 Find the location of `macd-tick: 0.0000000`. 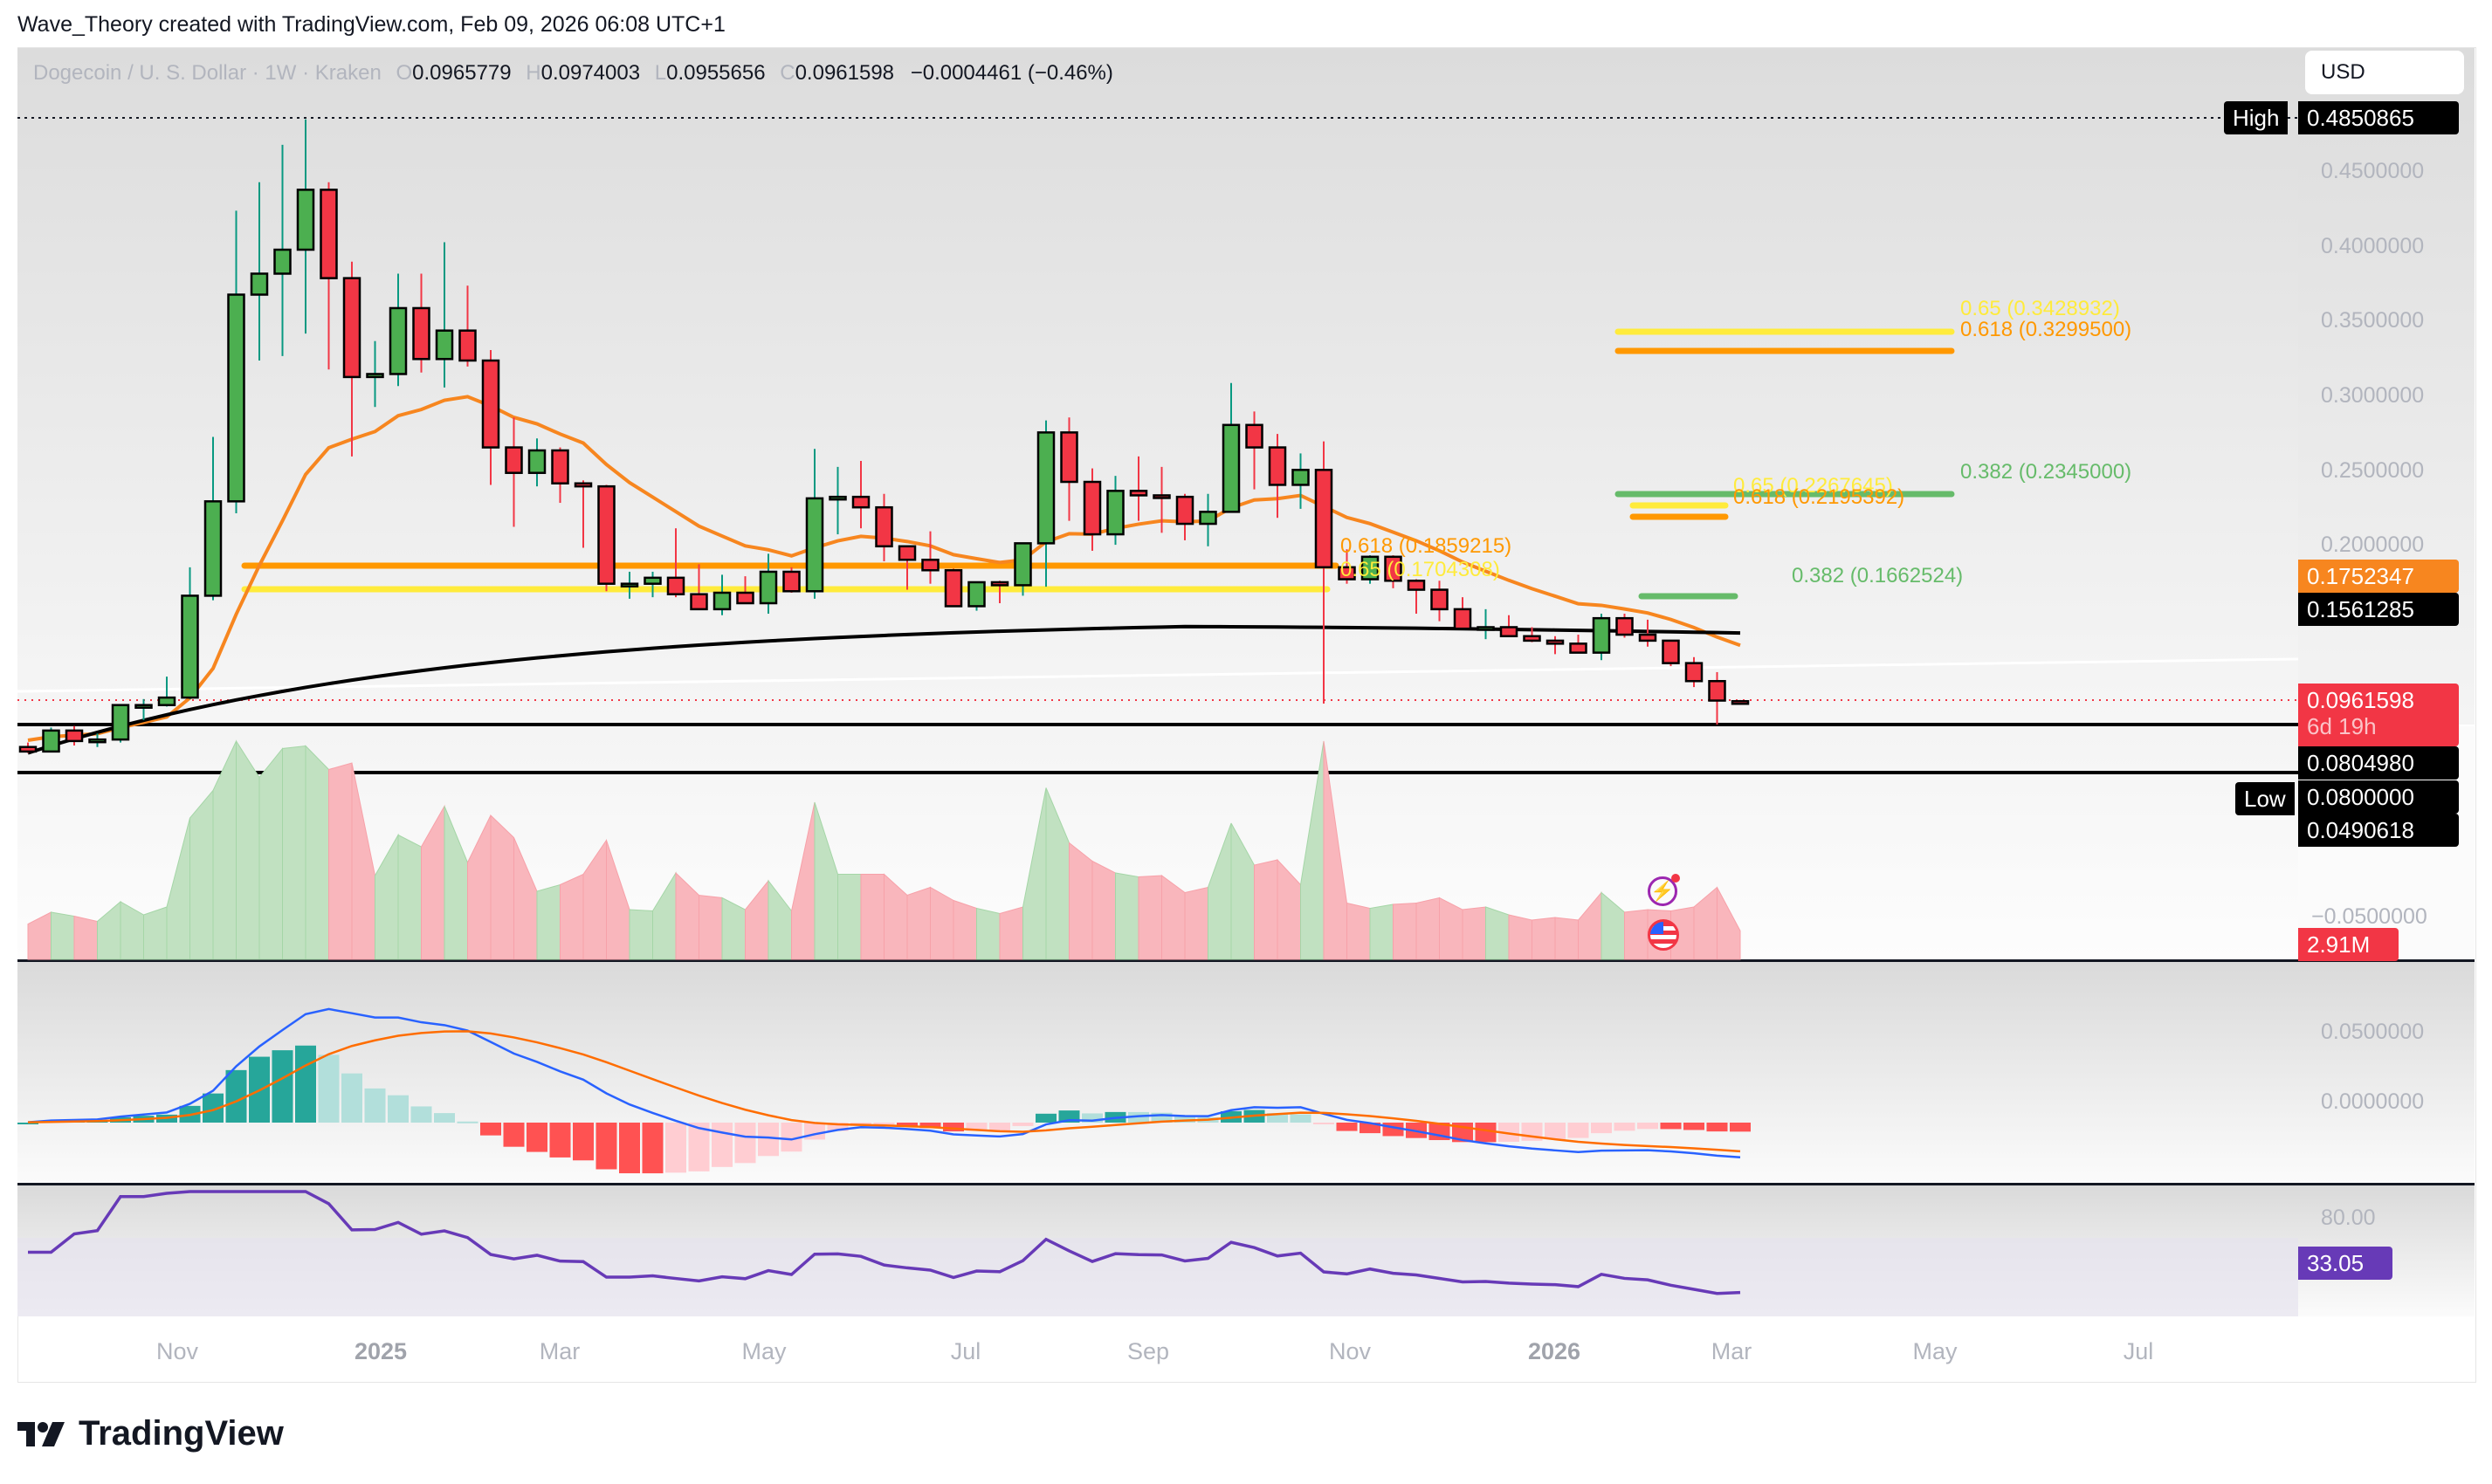

macd-tick: 0.0000000 is located at coordinates (2373, 1101).